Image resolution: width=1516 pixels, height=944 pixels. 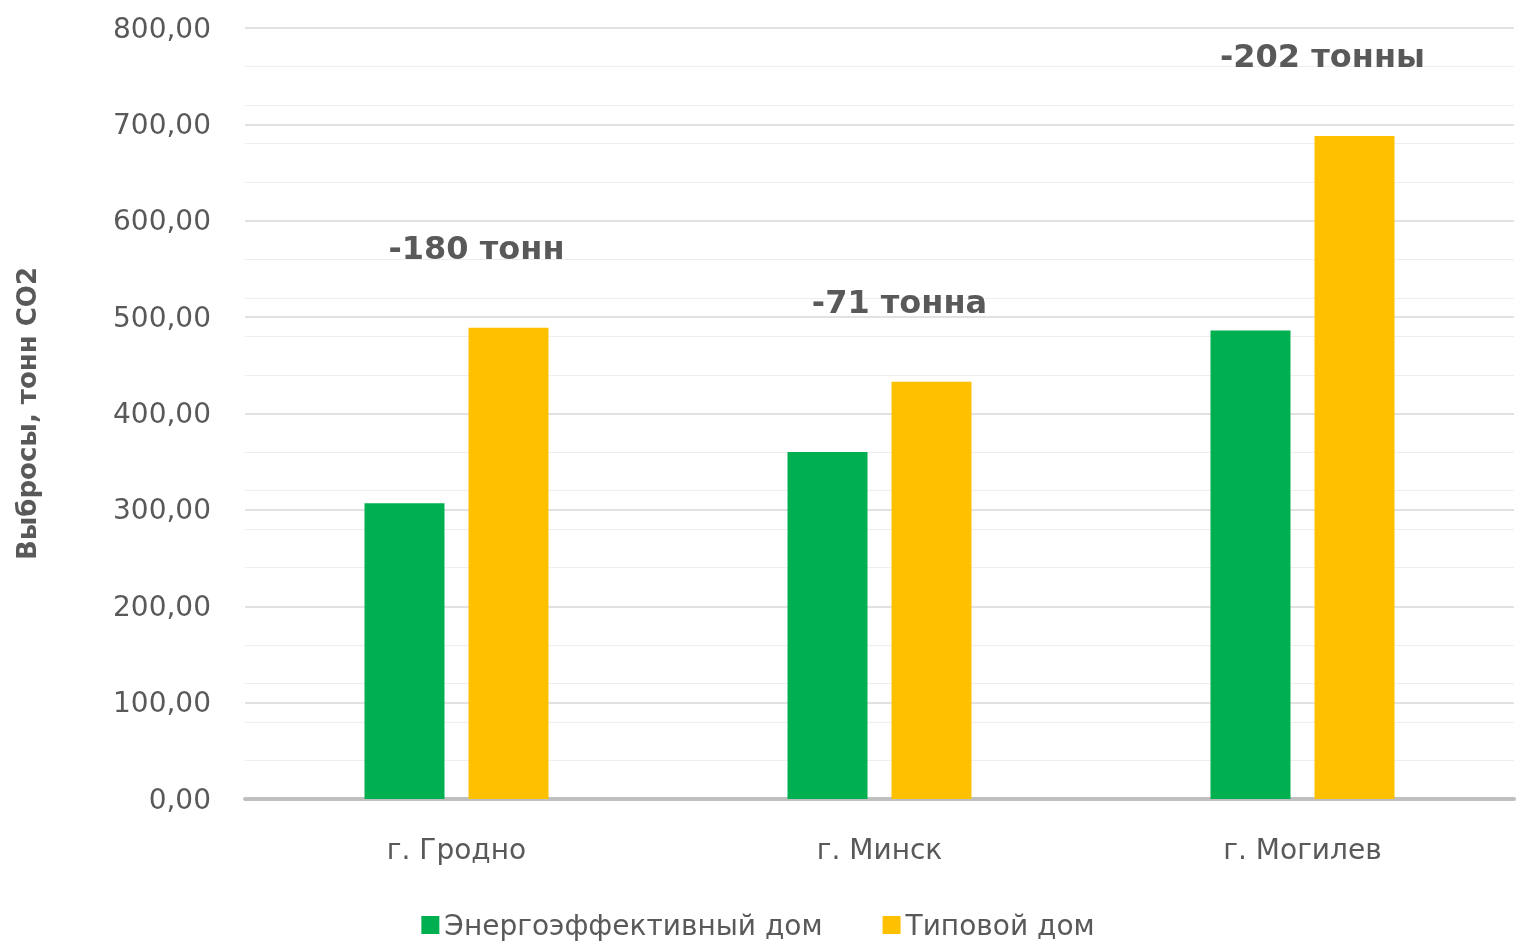 What do you see at coordinates (162, 413) in the screenshot?
I see `y-tick-label: 400,00` at bounding box center [162, 413].